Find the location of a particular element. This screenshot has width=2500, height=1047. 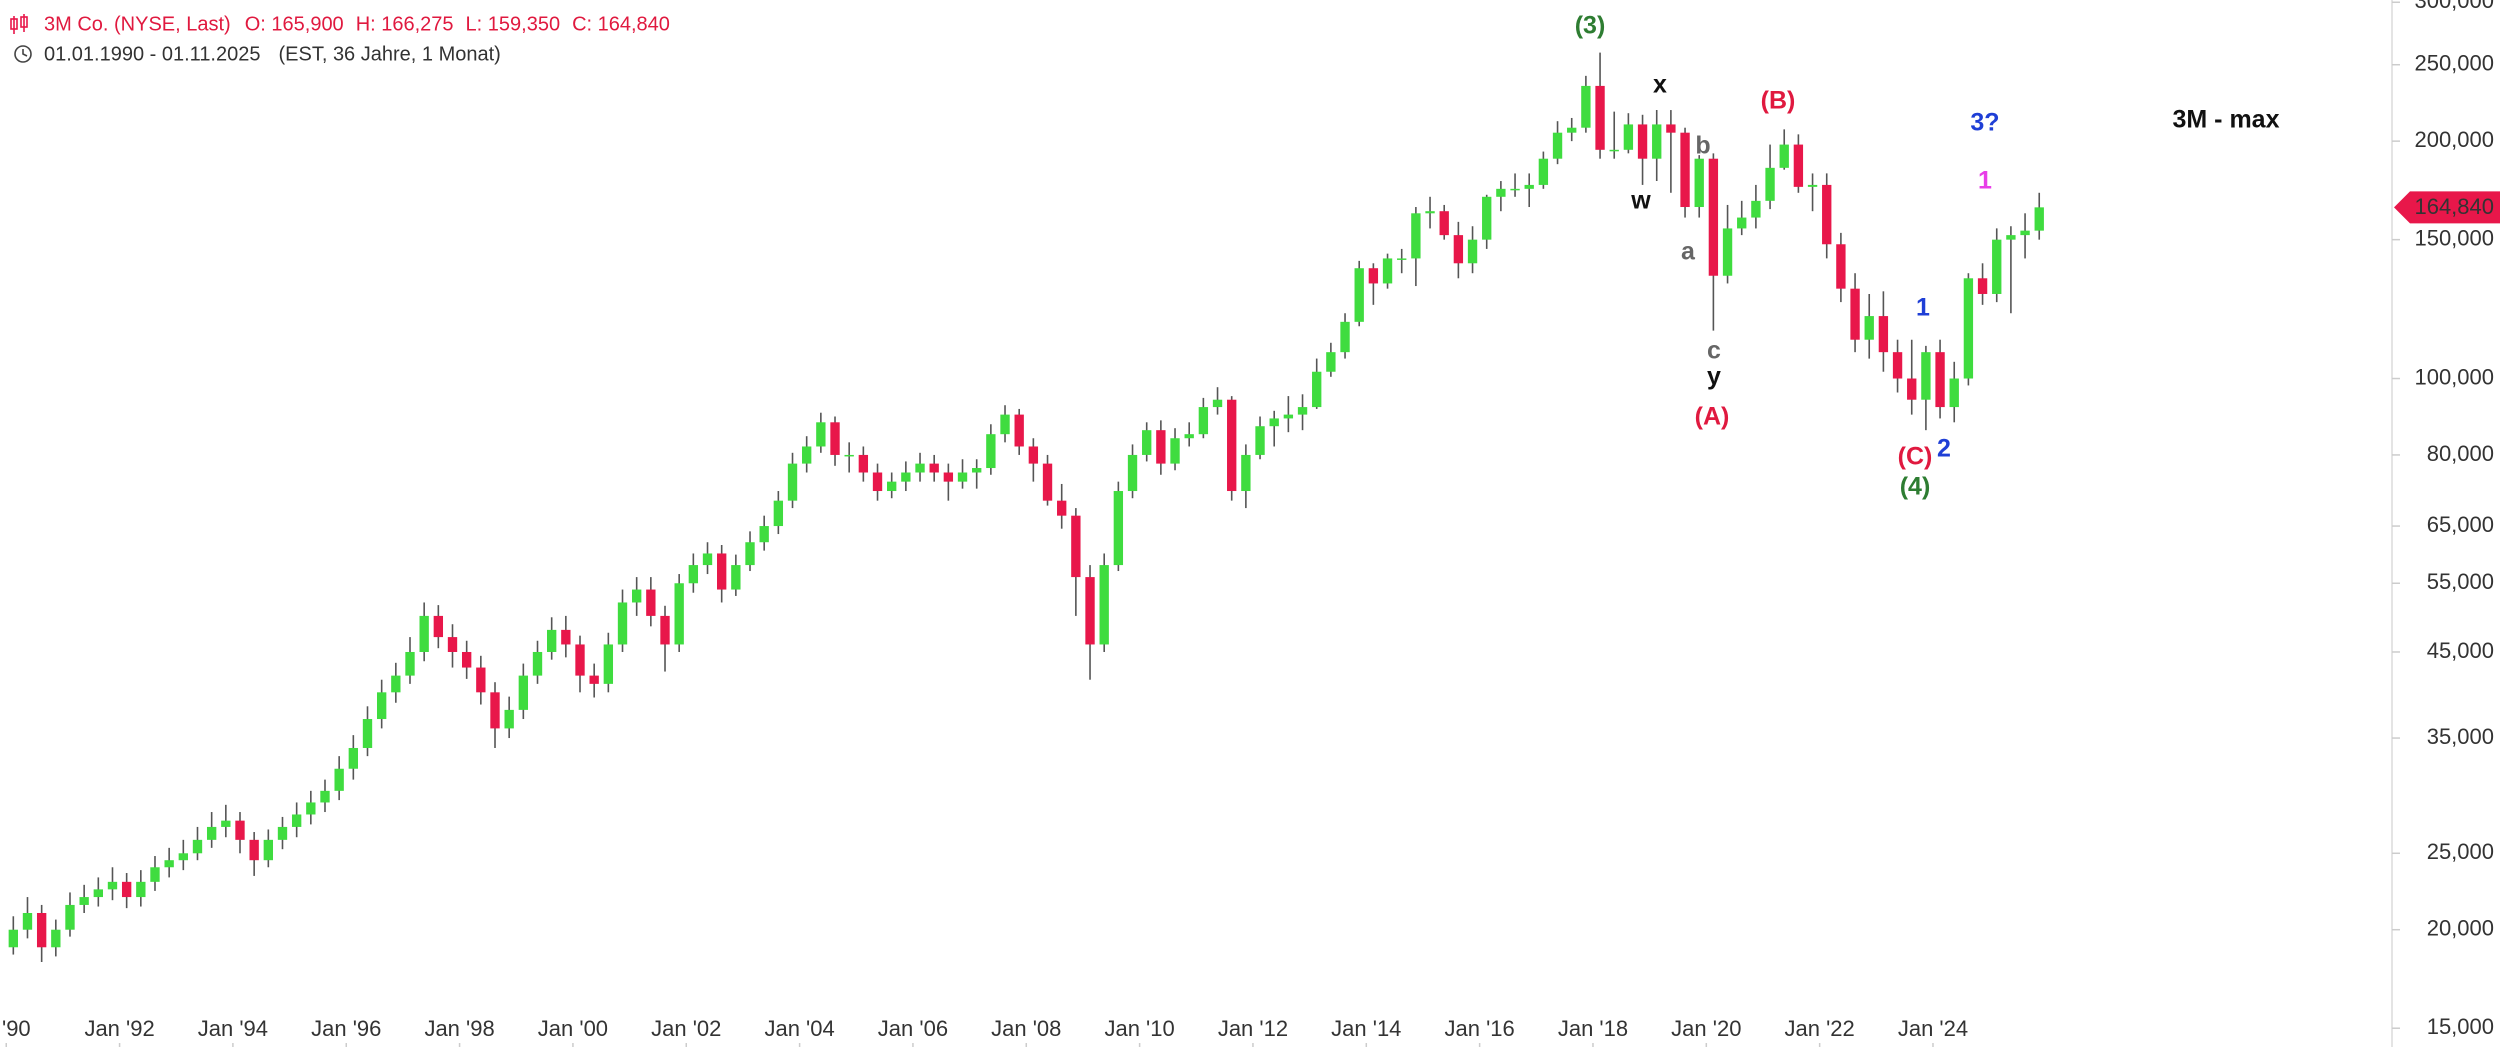

y-tick-label: 20,000 is located at coordinates (2460, 928).